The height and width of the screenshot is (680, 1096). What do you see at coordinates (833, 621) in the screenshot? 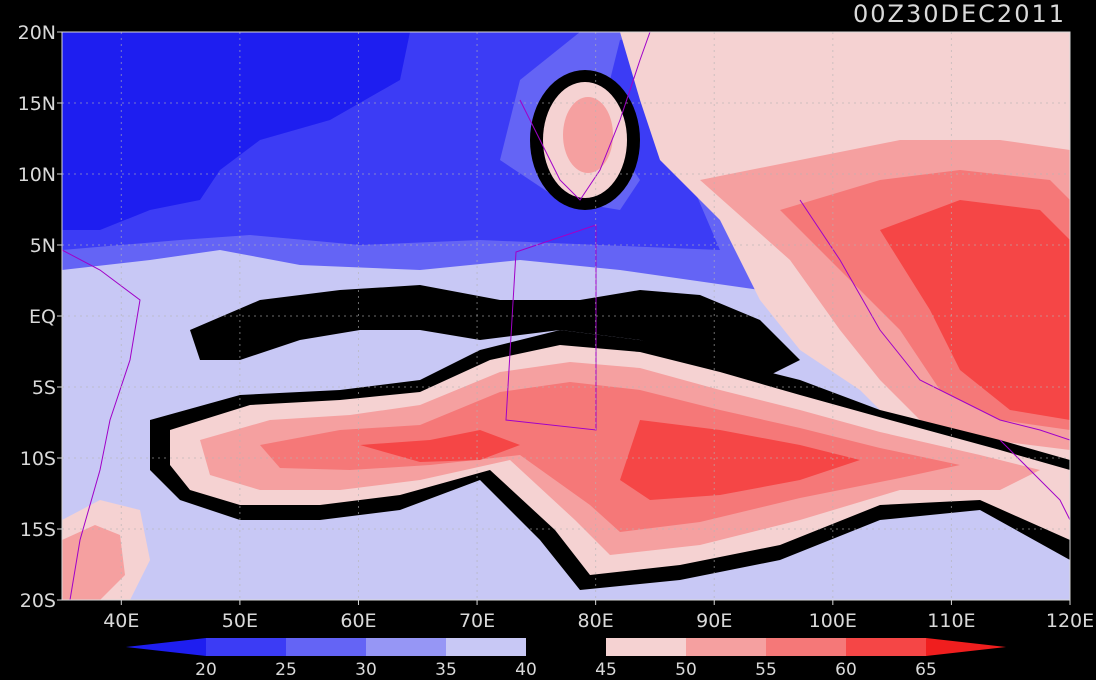
I see `x-tick-label: 100E` at bounding box center [833, 621].